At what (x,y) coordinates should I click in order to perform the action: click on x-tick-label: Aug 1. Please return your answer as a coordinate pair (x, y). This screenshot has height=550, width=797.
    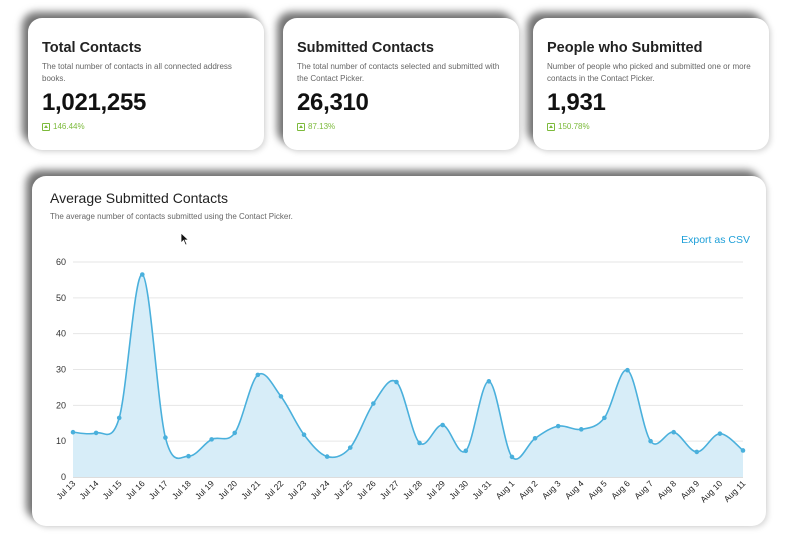
    Looking at the image, I should click on (505, 489).